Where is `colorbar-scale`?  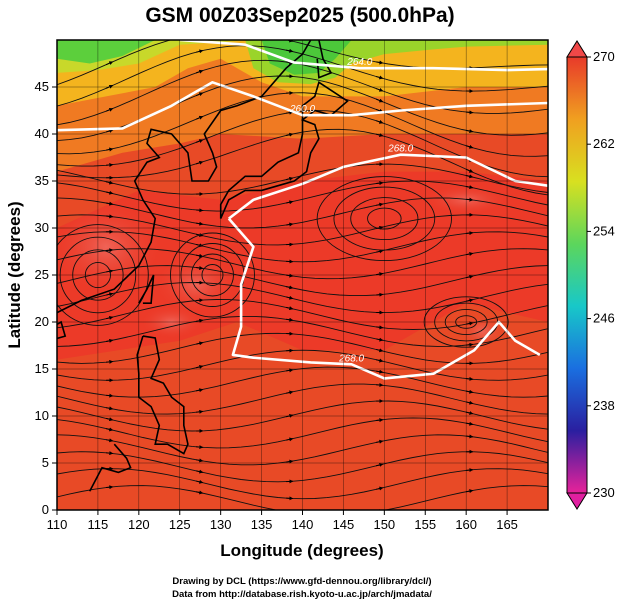
colorbar-scale is located at coordinates (577, 275).